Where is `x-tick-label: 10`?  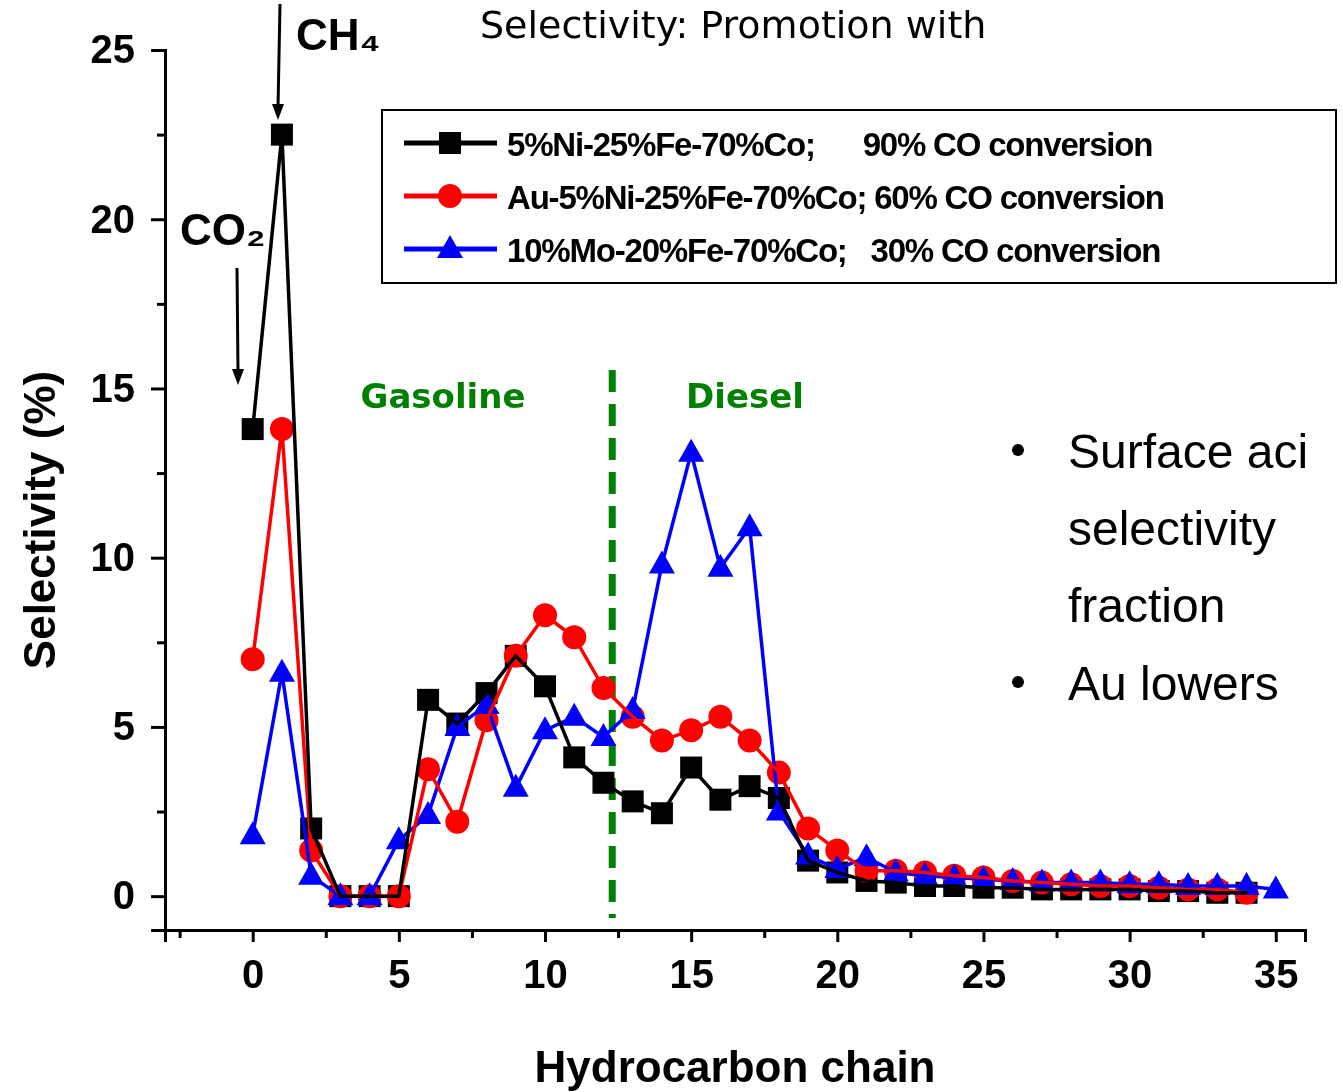 x-tick-label: 10 is located at coordinates (545, 974).